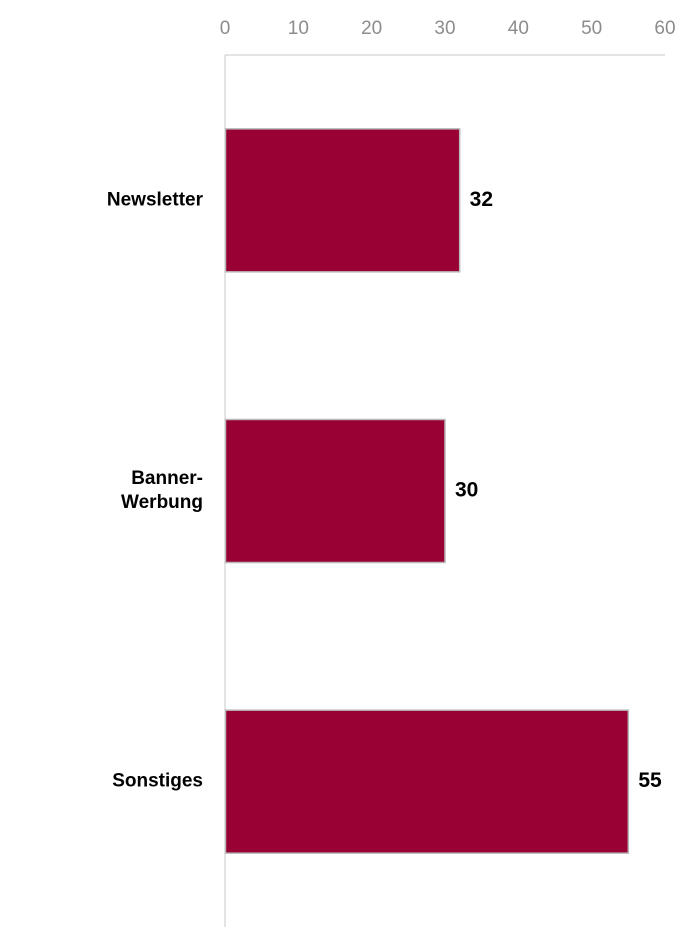 Image resolution: width=687 pixels, height=933 pixels. What do you see at coordinates (157, 781) in the screenshot?
I see `category-label: Sonstiges` at bounding box center [157, 781].